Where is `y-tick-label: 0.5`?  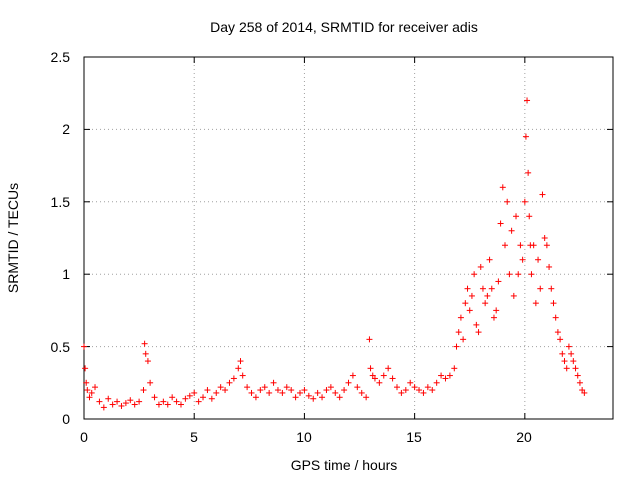 y-tick-label: 0.5 is located at coordinates (61, 347).